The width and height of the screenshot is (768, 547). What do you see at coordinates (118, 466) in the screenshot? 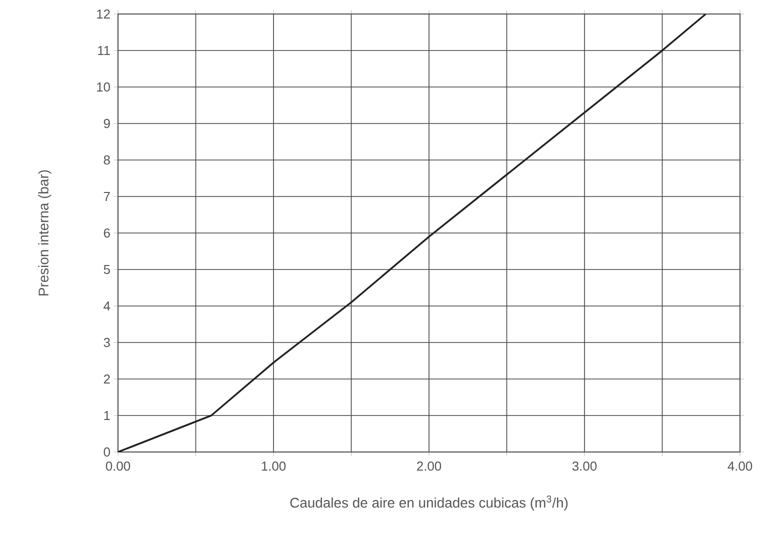
I see `x-tick-label: 0.00` at bounding box center [118, 466].